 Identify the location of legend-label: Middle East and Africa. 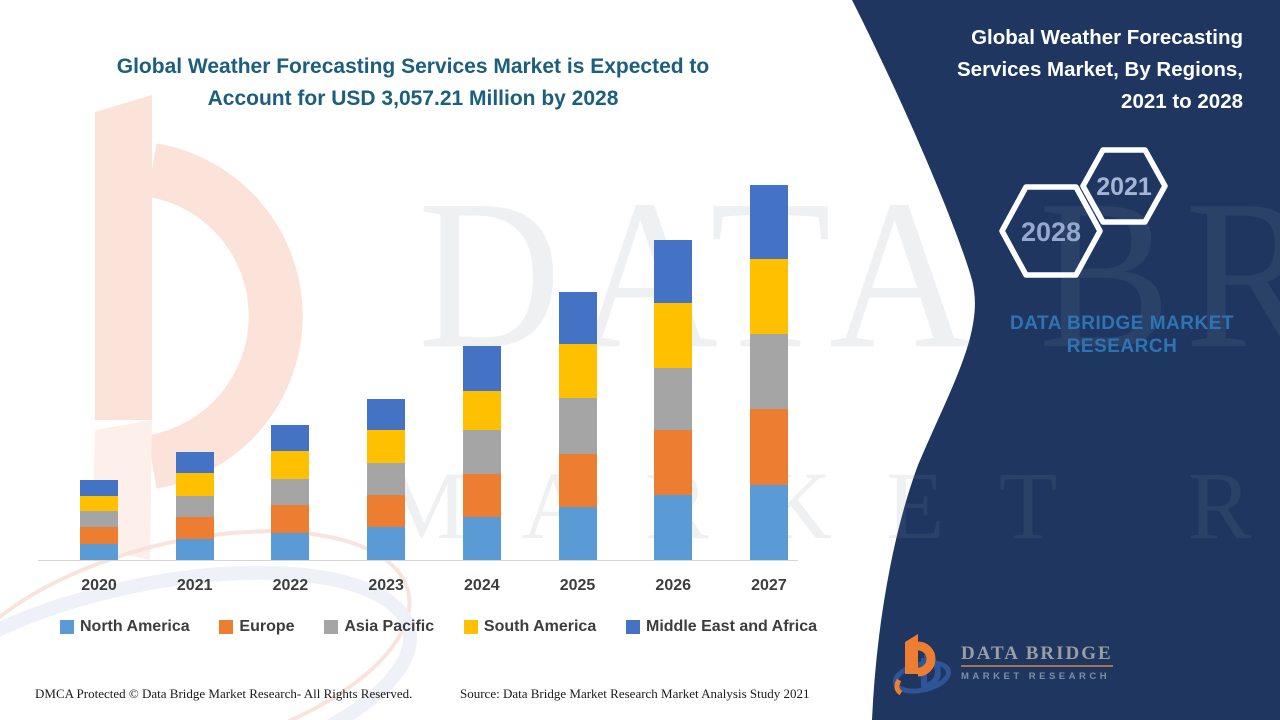
(731, 626).